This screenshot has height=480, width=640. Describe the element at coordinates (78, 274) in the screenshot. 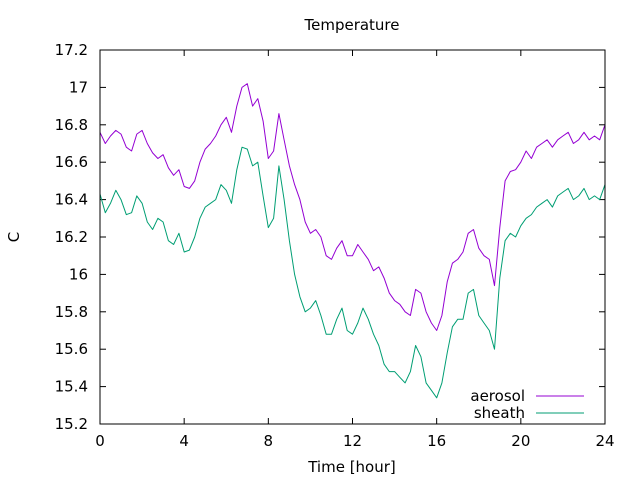

I see `y-tick-label: 16` at that location.